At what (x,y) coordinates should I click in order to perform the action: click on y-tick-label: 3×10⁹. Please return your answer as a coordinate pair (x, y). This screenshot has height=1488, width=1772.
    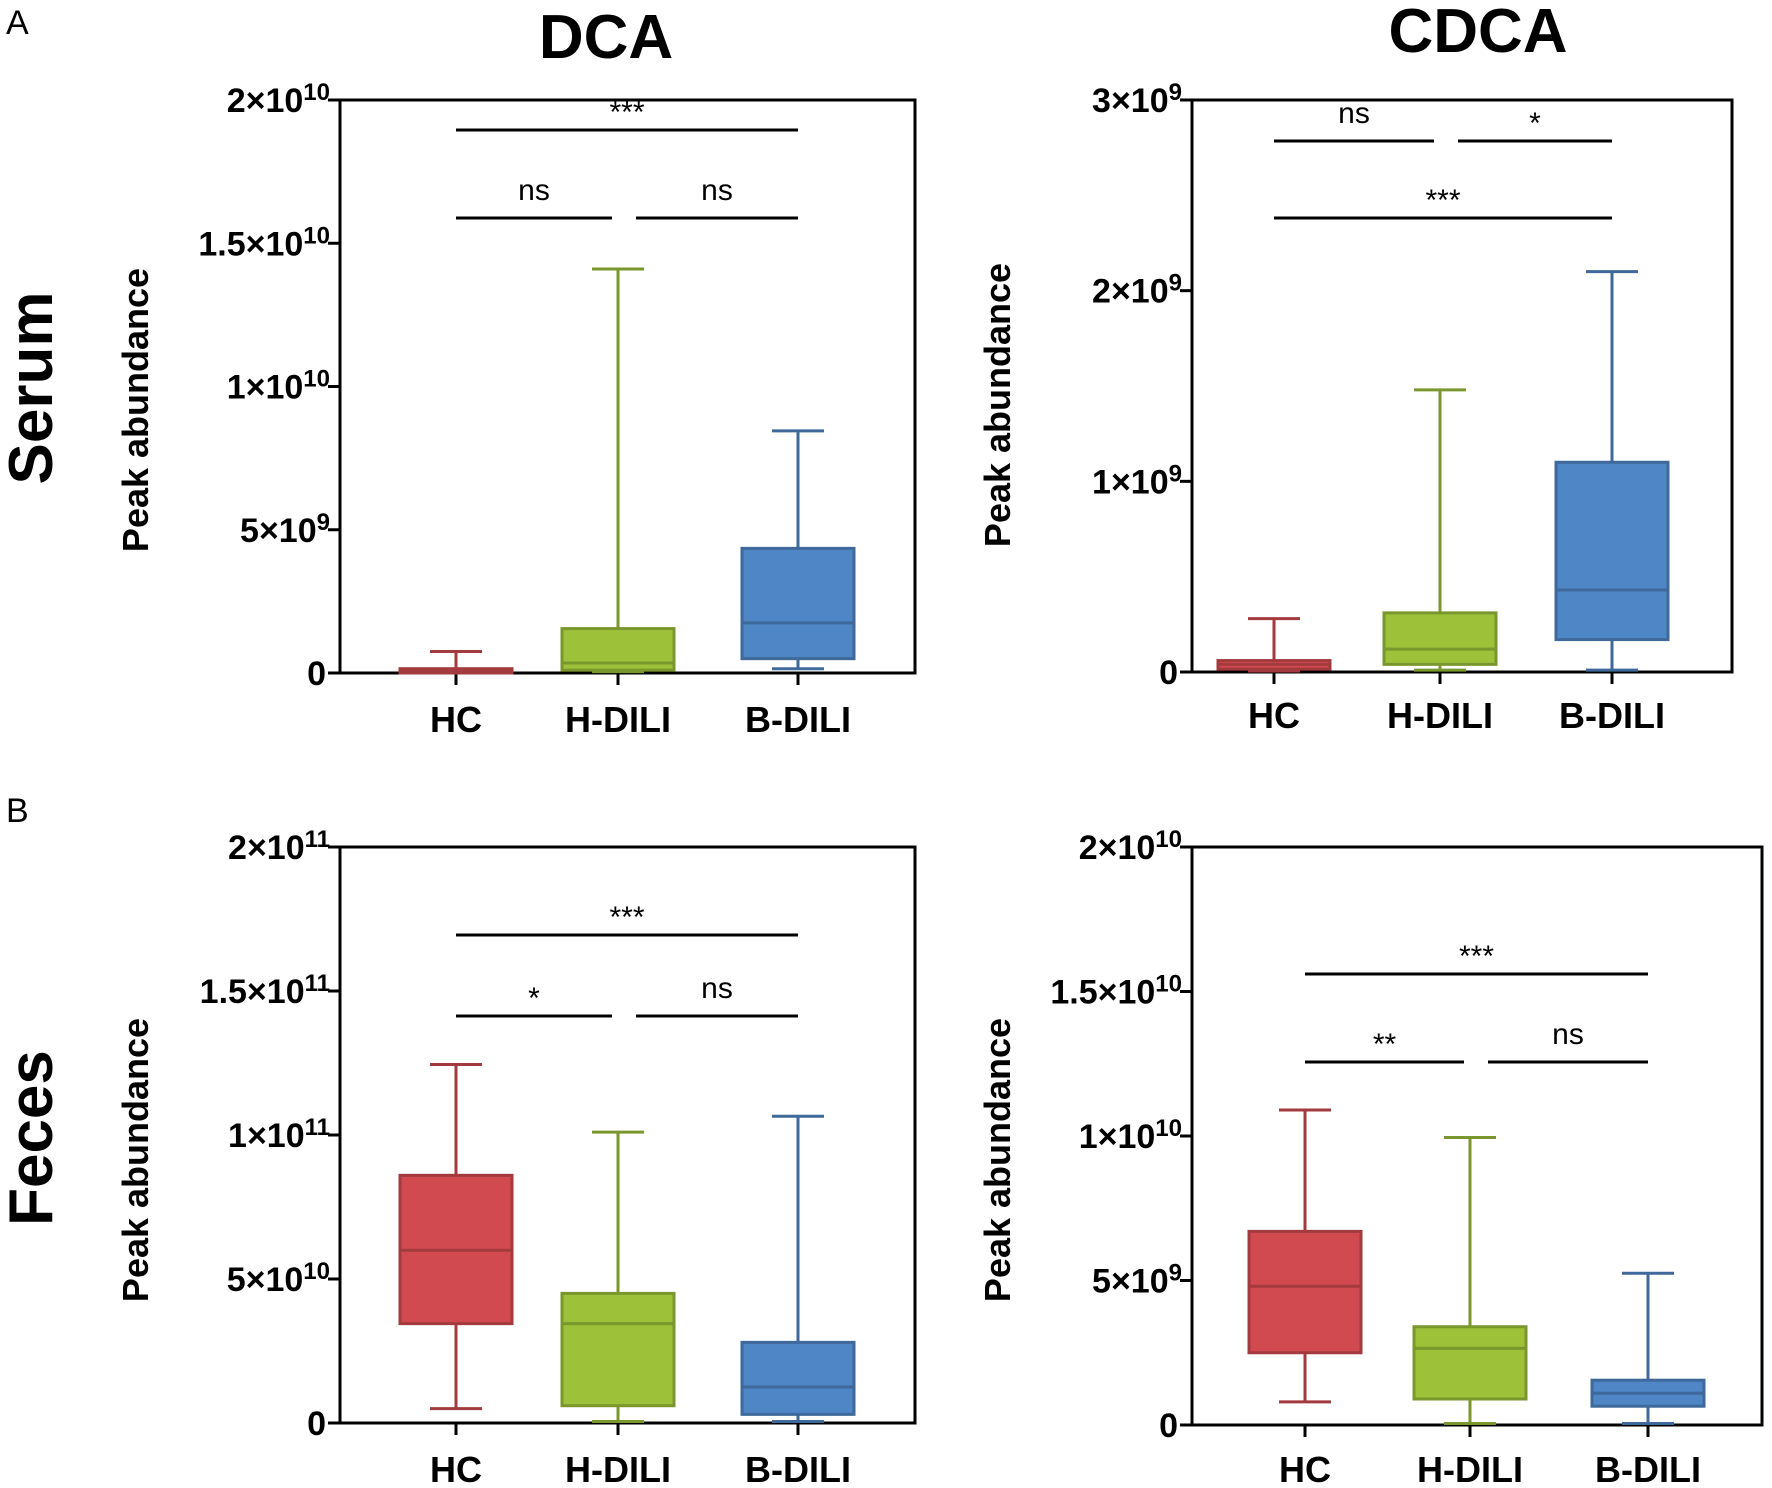
    Looking at the image, I should click on (1137, 99).